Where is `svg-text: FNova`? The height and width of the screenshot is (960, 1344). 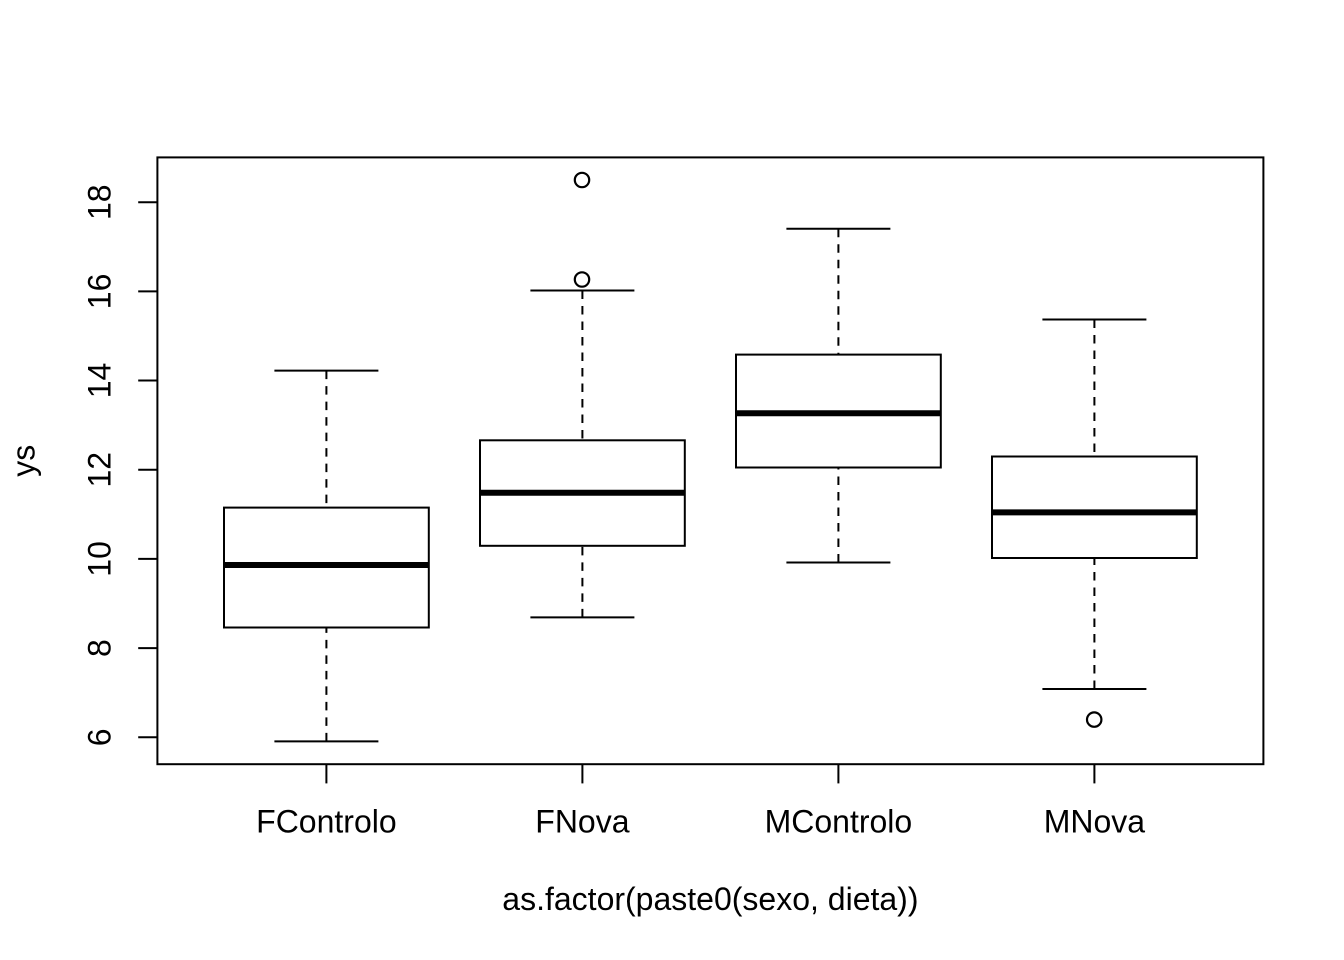 svg-text: FNova is located at coordinates (582, 822).